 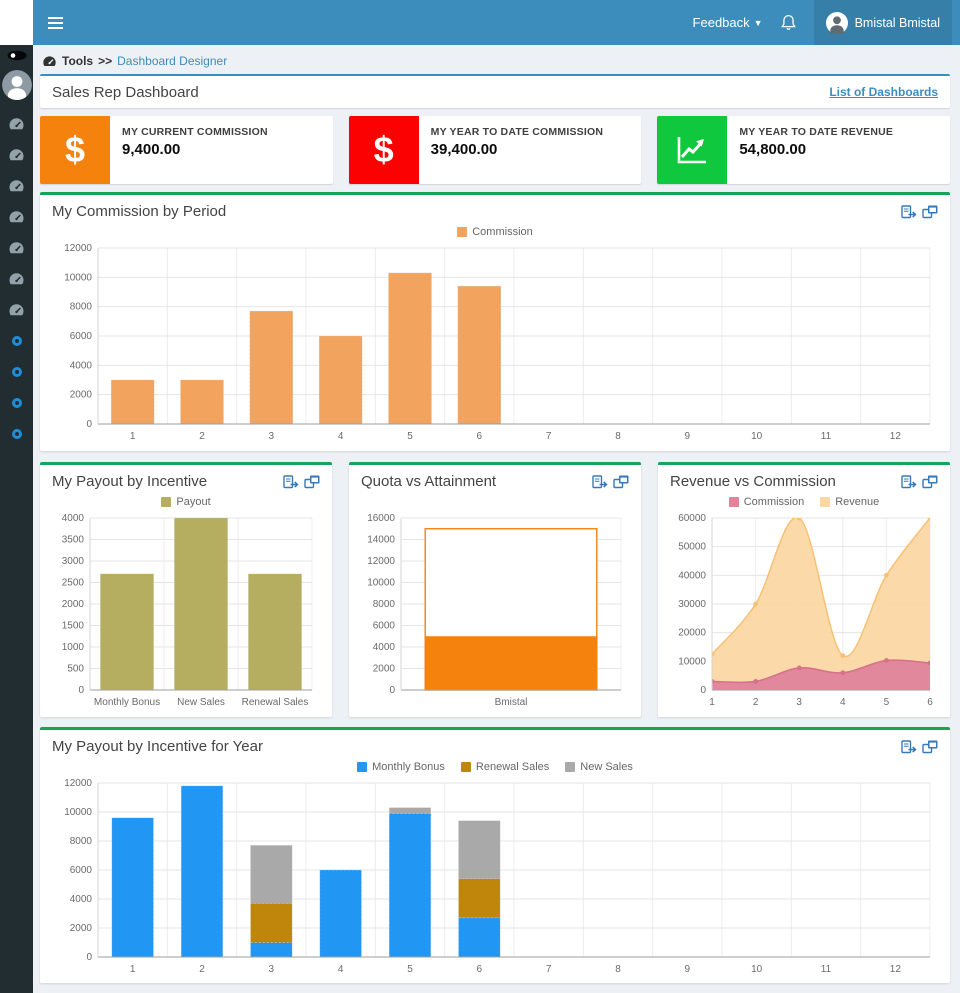 I want to click on panel-title: Quota vs Attainment, so click(x=429, y=481).